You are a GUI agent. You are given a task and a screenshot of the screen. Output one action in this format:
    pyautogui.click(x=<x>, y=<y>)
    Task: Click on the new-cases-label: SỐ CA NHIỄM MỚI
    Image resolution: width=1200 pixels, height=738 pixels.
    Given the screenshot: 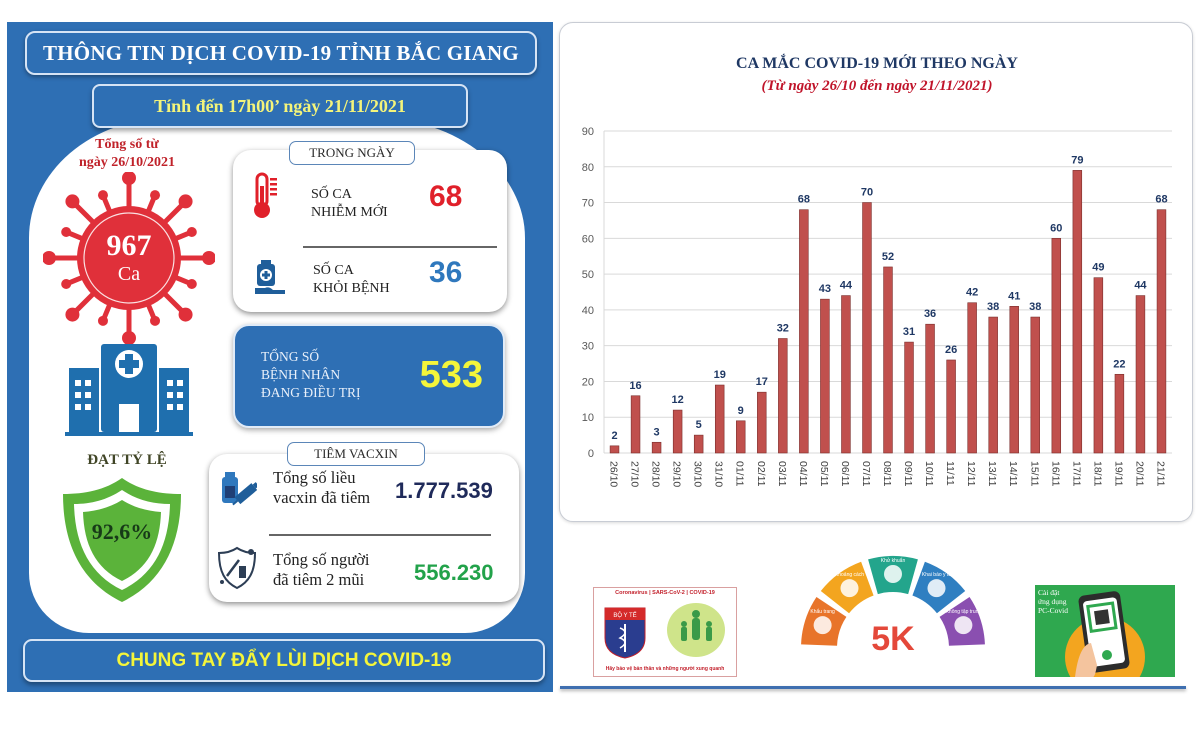 What is the action you would take?
    pyautogui.click(x=349, y=204)
    